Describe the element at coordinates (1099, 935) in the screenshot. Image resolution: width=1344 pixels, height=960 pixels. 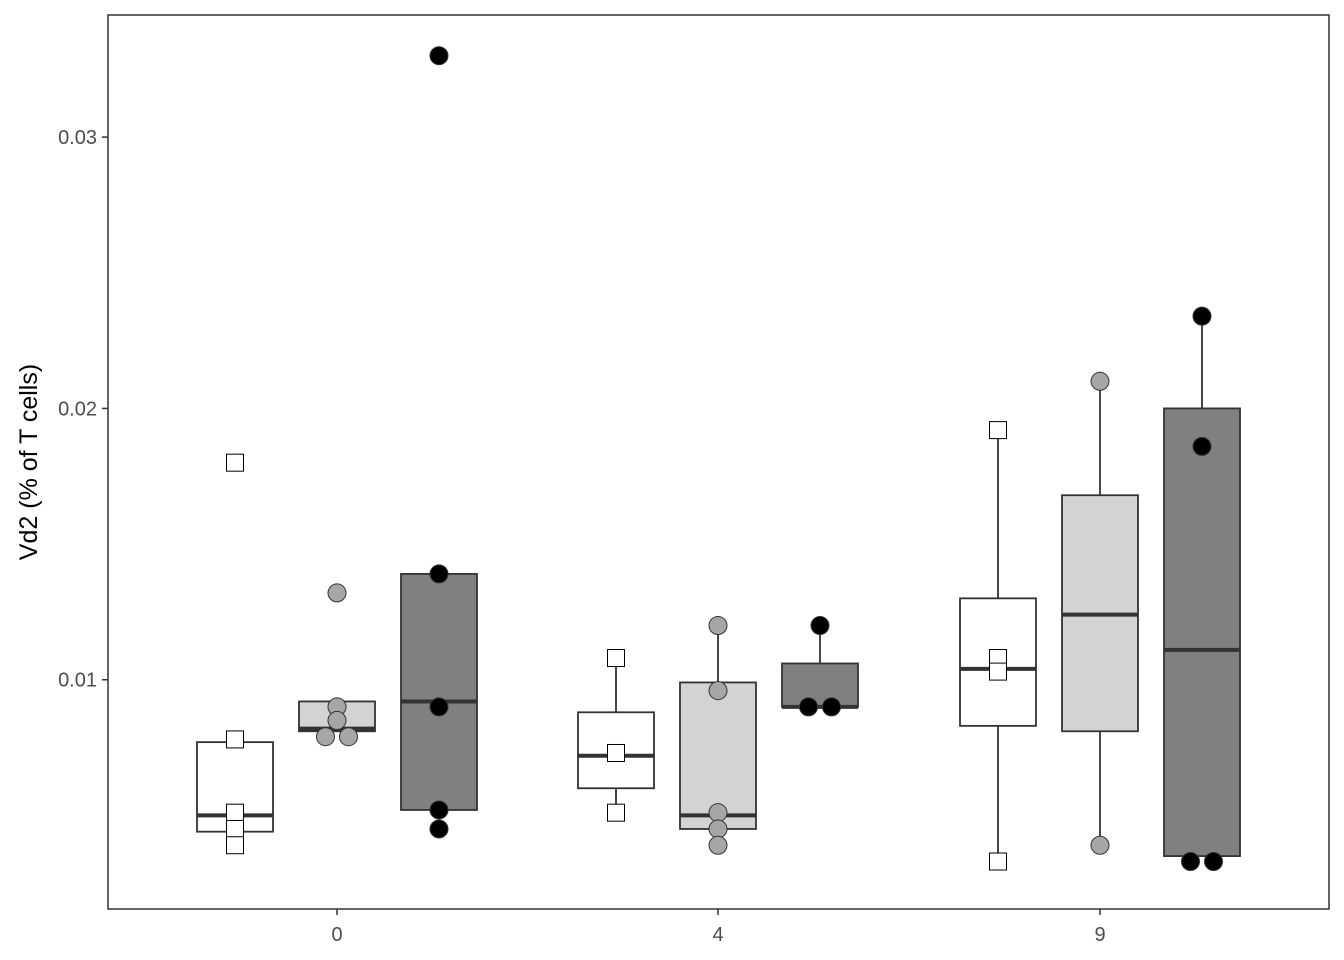
I see `x-tick-label: 9` at that location.